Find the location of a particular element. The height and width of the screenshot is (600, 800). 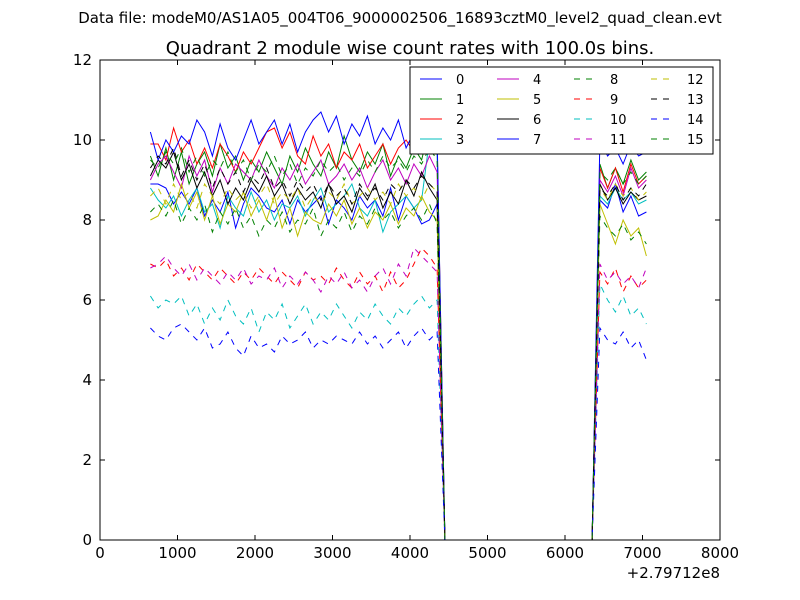

legend-label-11: 11 is located at coordinates (618, 140).